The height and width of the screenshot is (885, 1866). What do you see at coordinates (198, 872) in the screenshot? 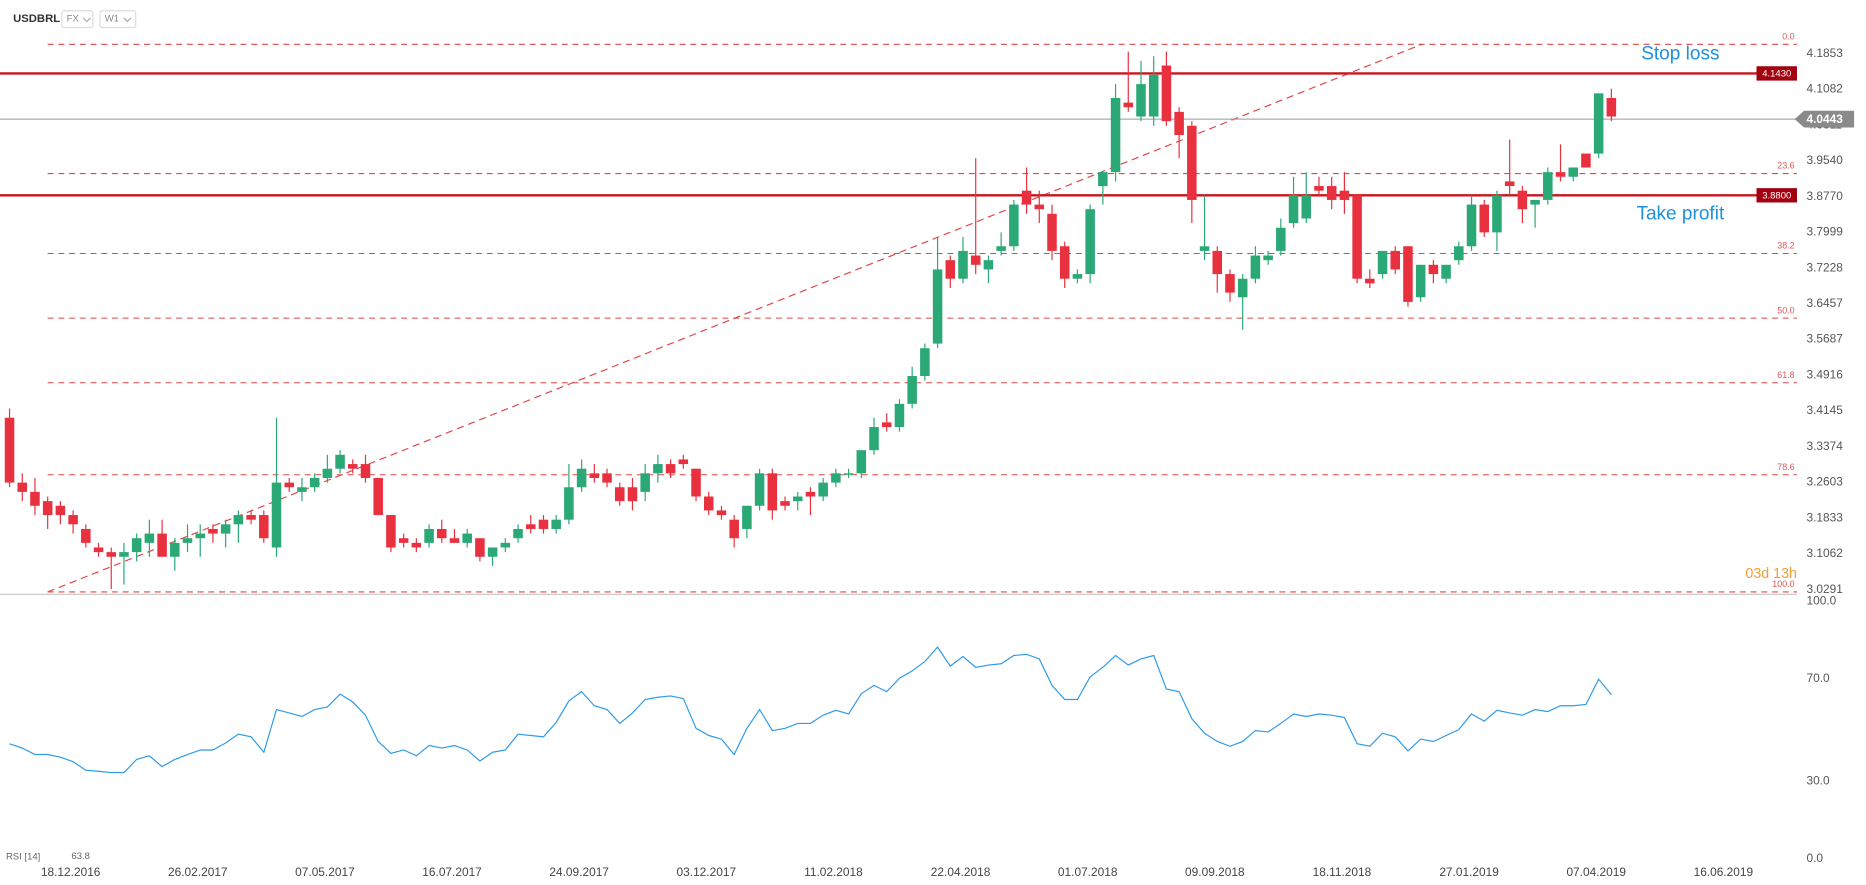
I see `x-tick-label: 26.02.2017` at bounding box center [198, 872].